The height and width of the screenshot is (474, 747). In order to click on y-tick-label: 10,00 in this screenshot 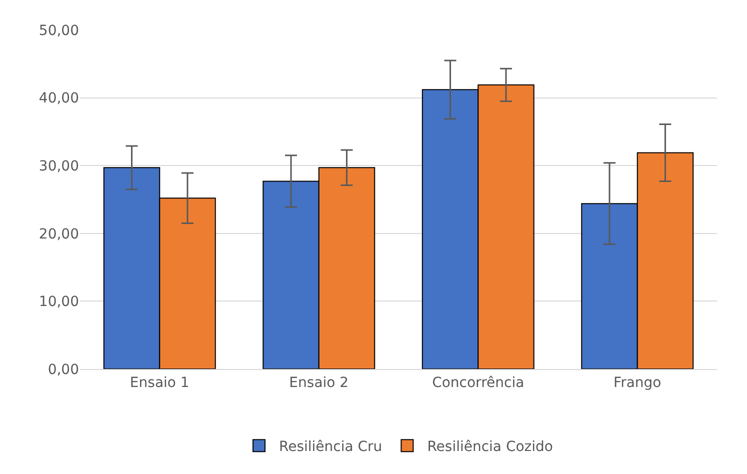, I will do `click(58, 302)`.